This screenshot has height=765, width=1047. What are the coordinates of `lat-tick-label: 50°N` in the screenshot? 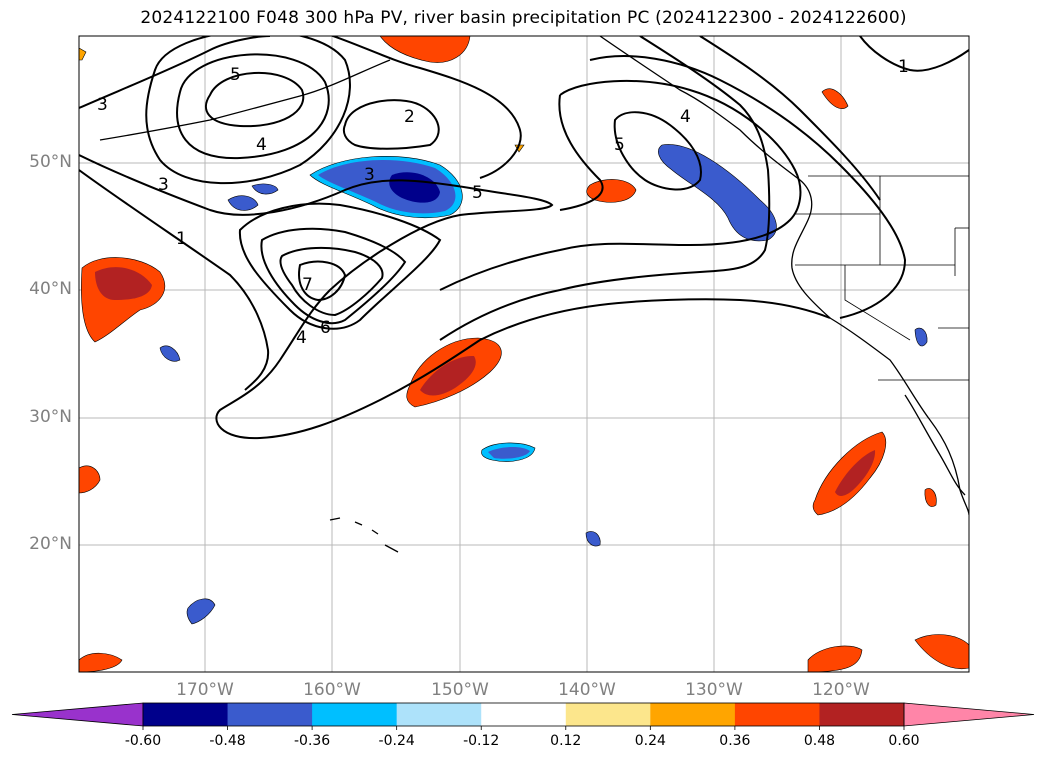 It's located at (50, 162).